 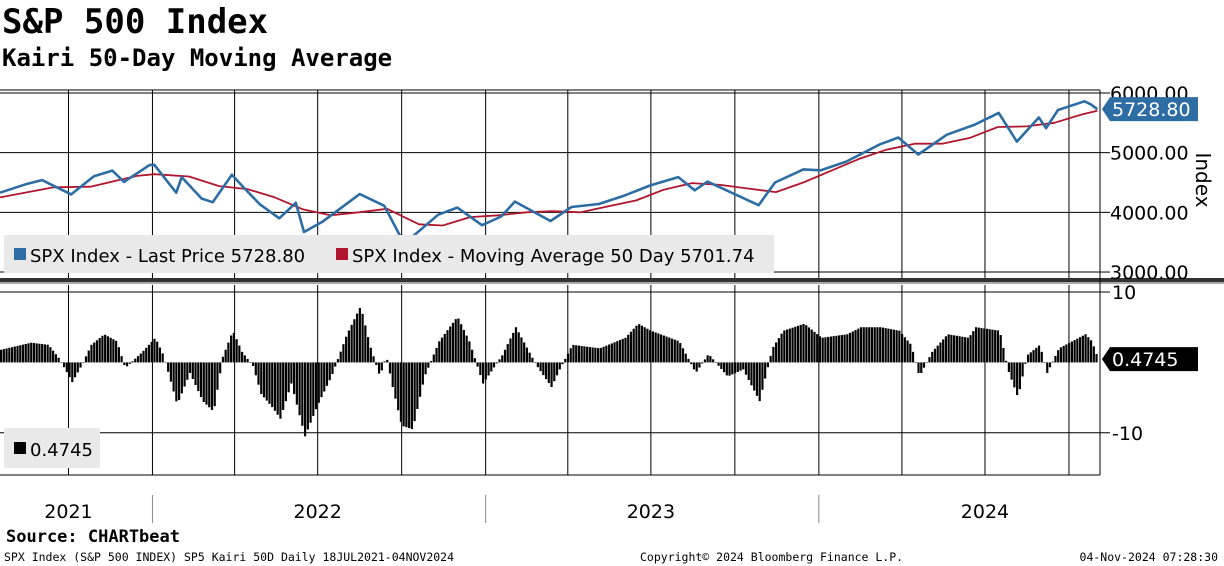 I want to click on footer-copyright: Copyright© 2024 Bloomberg Finance L.P., so click(x=772, y=557).